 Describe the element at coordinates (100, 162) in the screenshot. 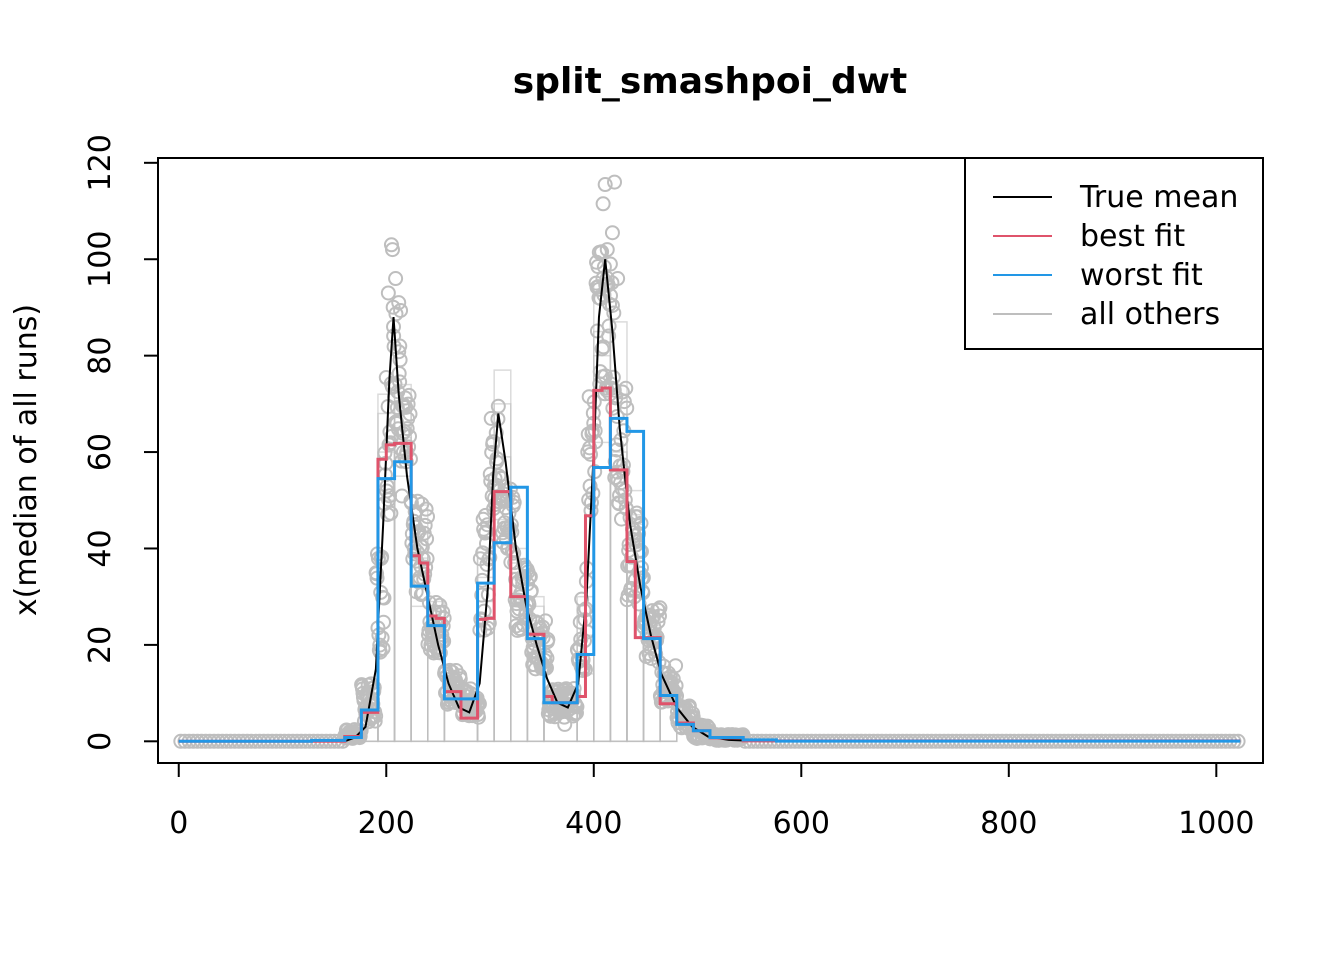

I see `y-tick-label: 120` at that location.